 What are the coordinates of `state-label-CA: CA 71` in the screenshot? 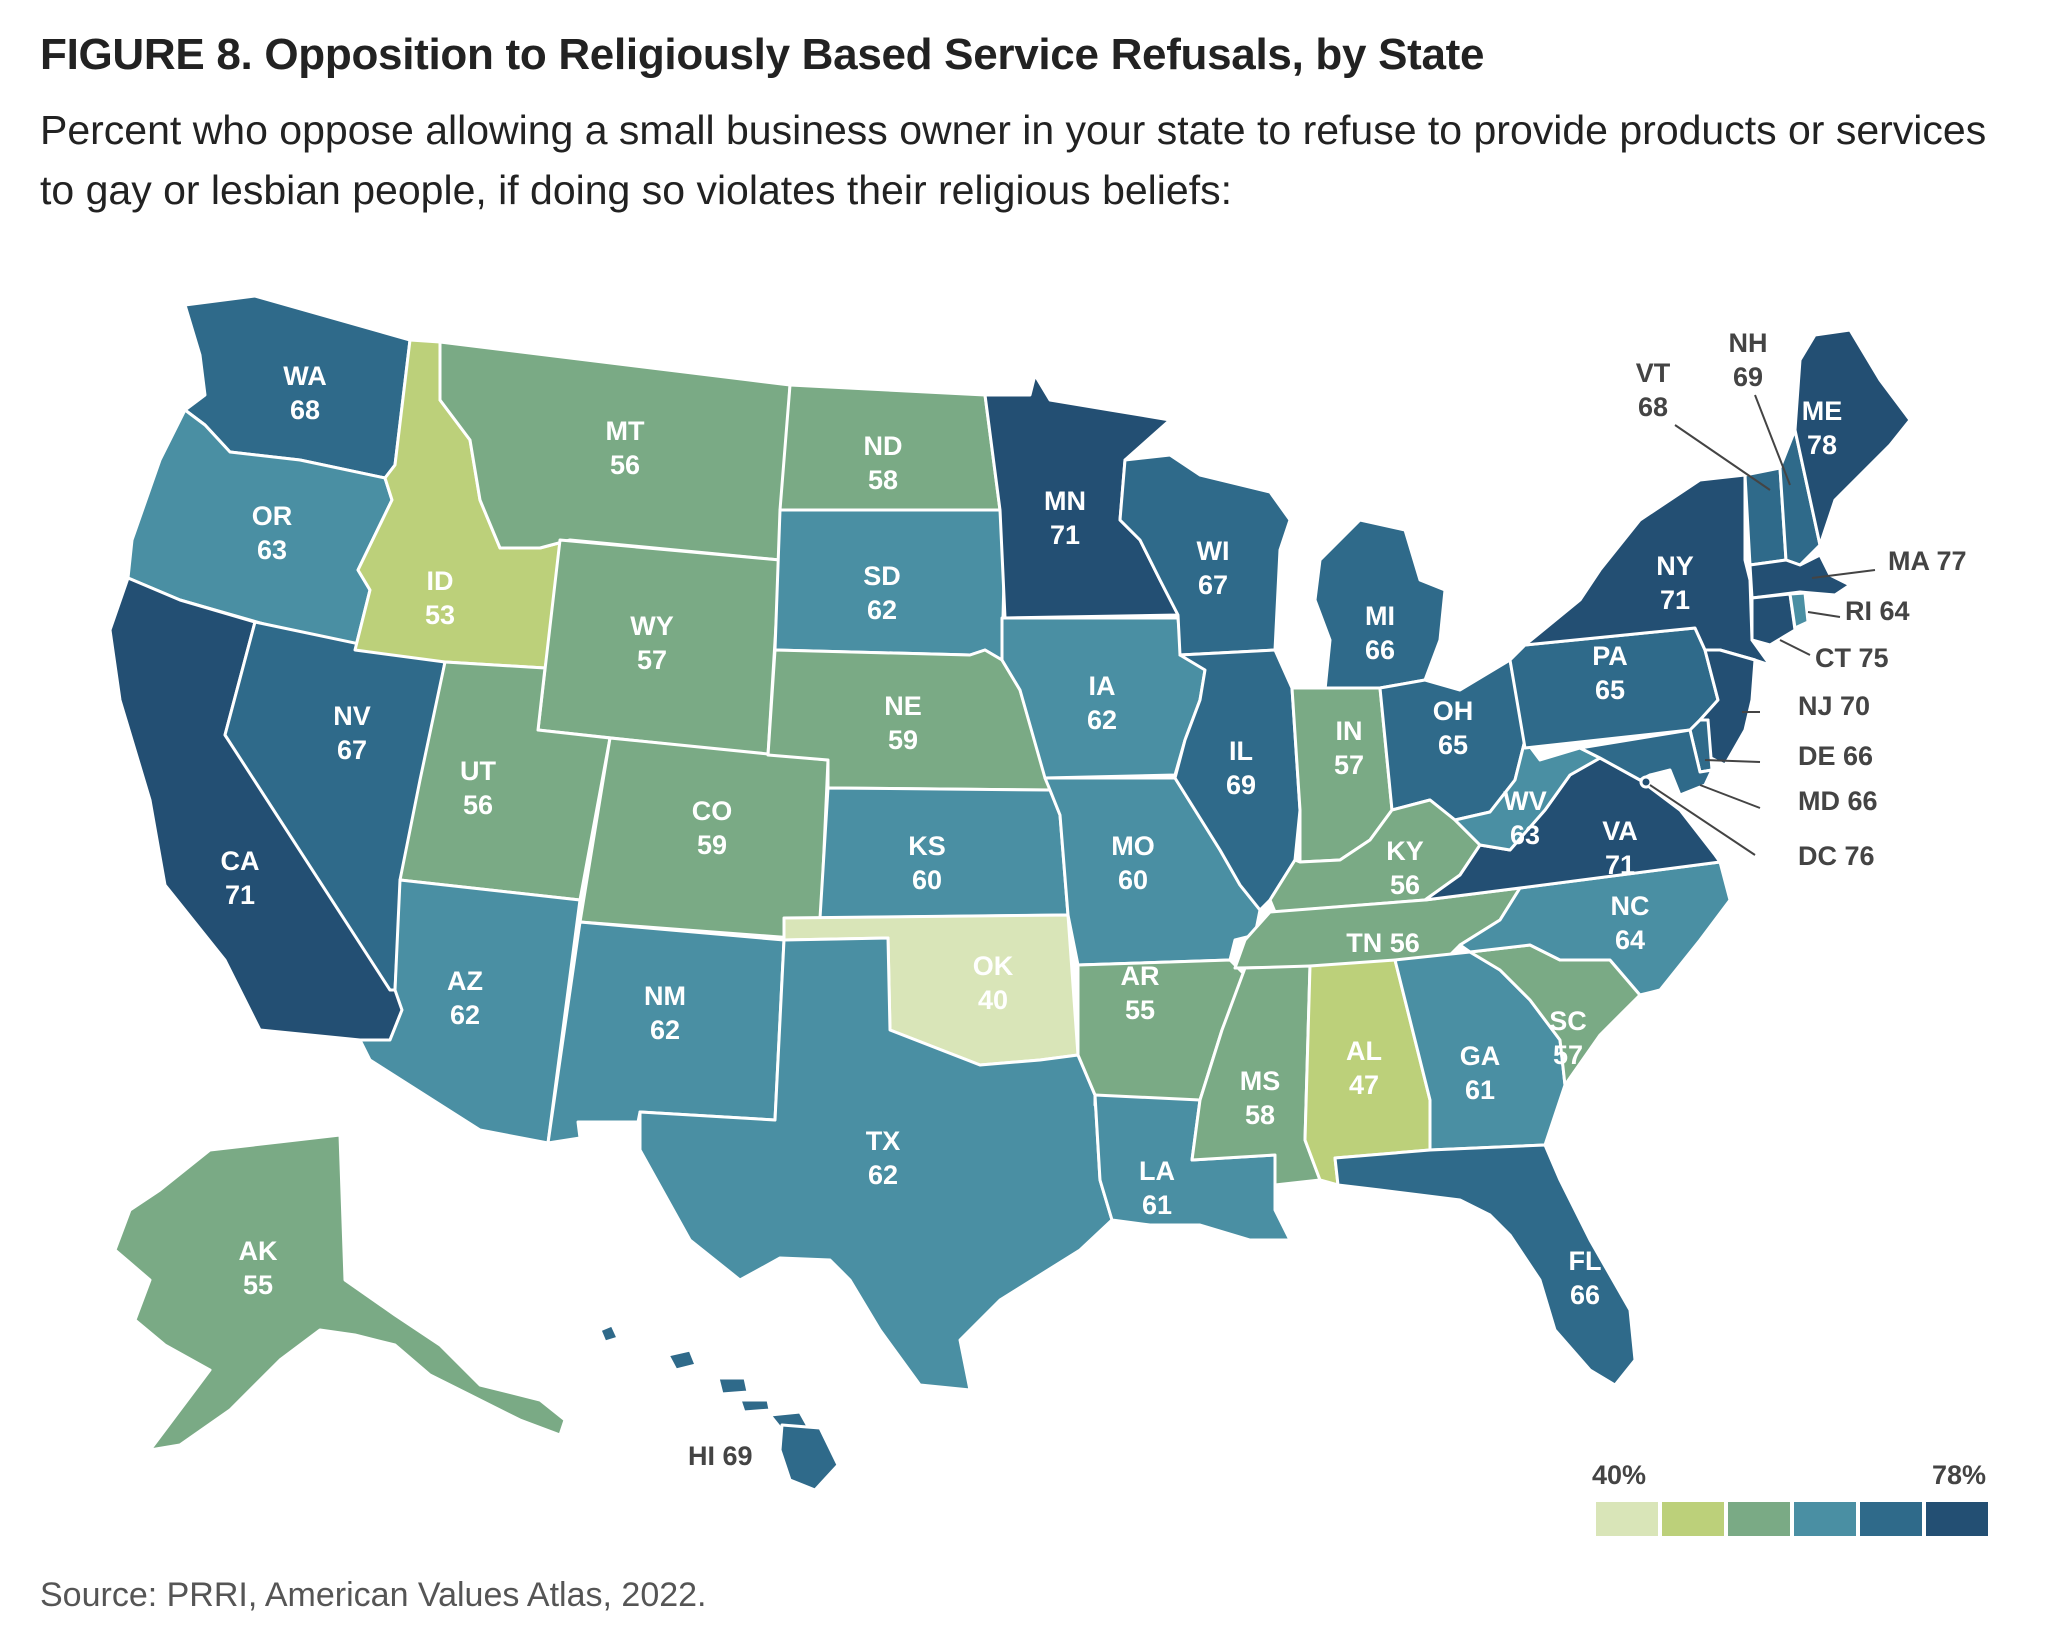 It's located at (240, 878).